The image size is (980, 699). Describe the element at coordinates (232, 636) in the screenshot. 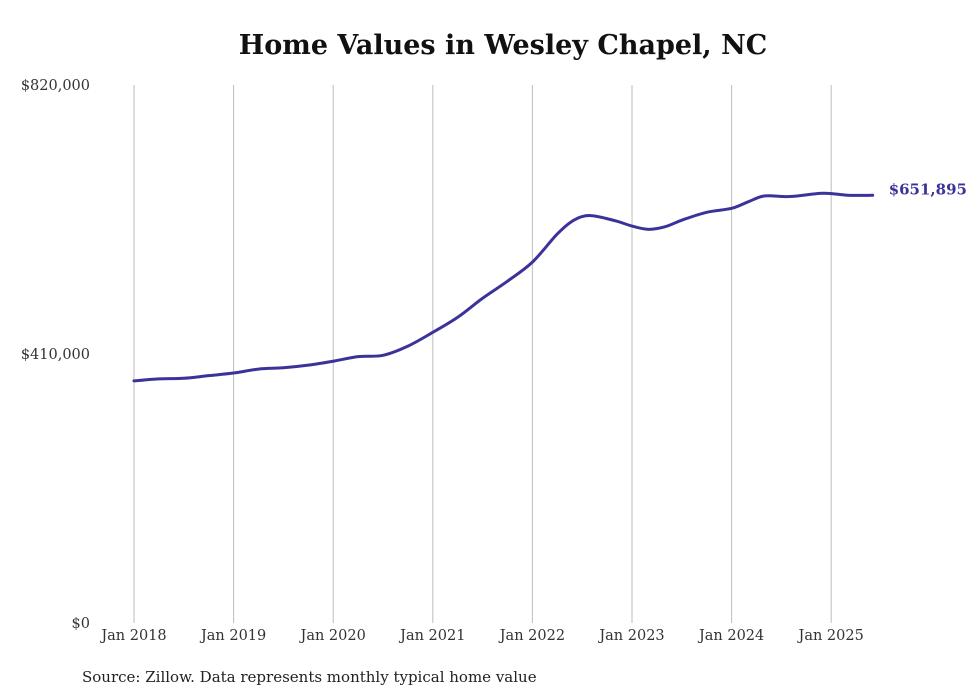

I see `x-tick-label: Jan 2019` at that location.